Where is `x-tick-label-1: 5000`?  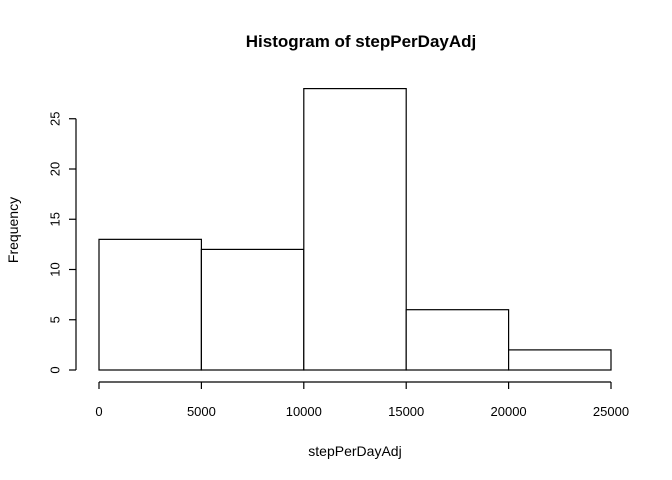 x-tick-label-1: 5000 is located at coordinates (201, 411).